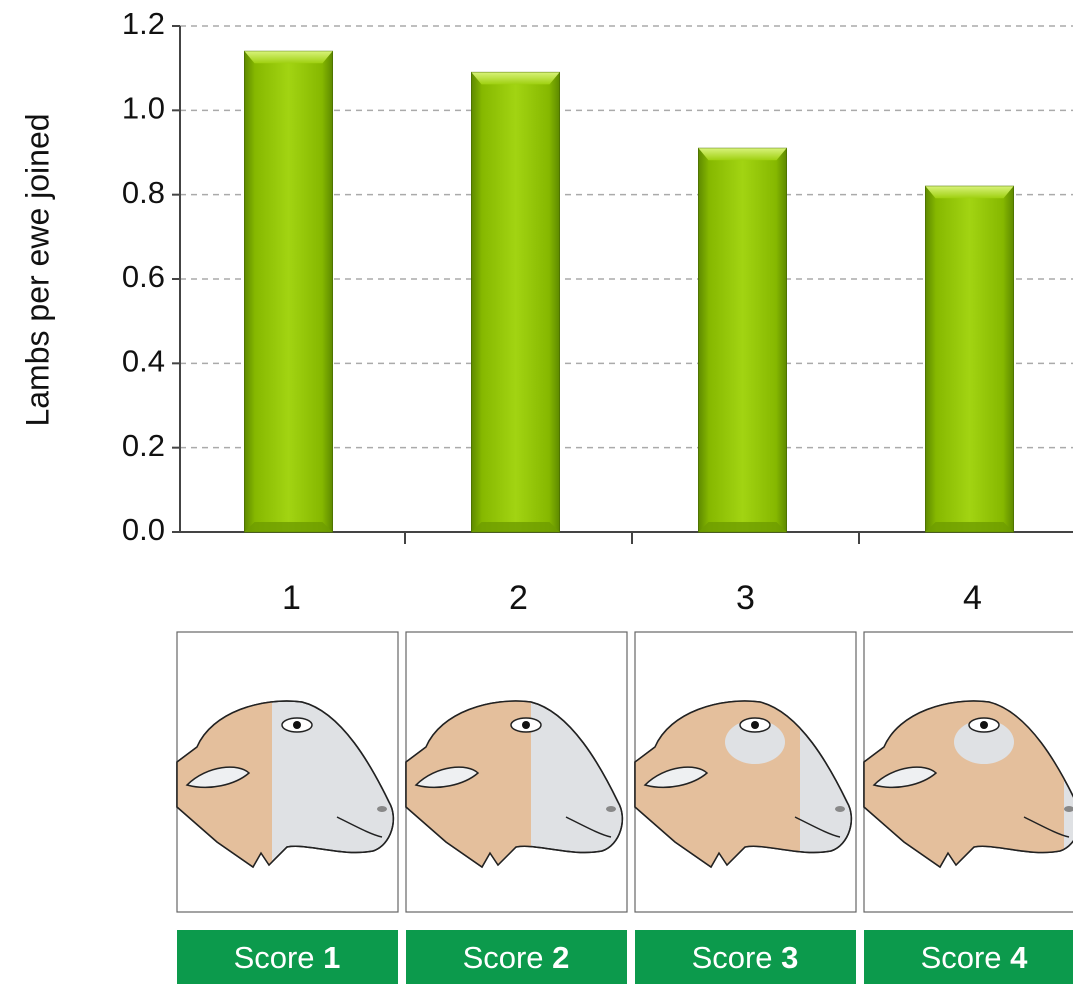  What do you see at coordinates (291, 598) in the screenshot?
I see `x-tick-label: 1` at bounding box center [291, 598].